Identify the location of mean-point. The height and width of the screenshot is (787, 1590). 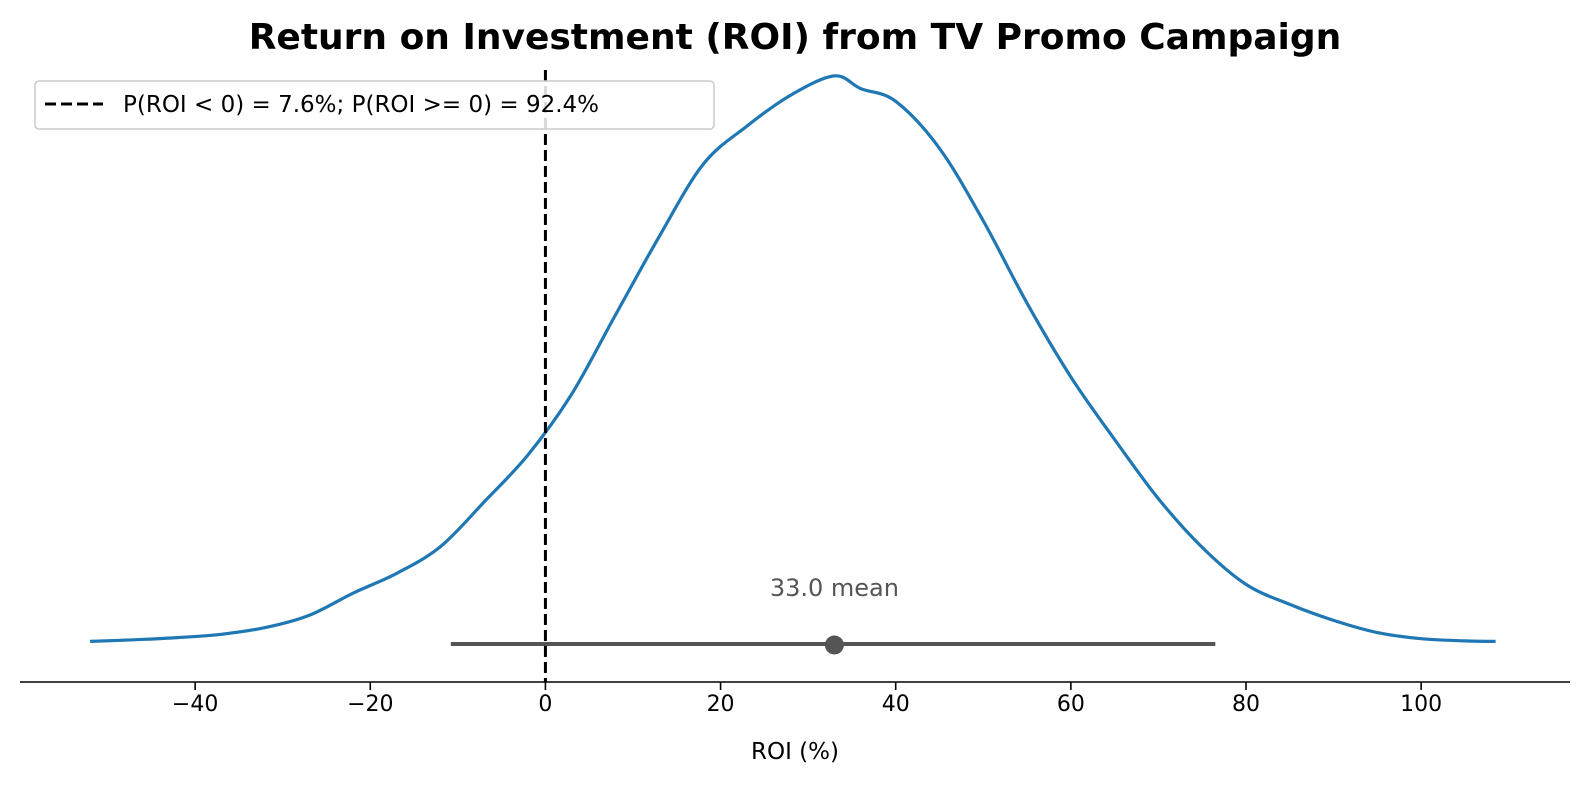
(834, 645).